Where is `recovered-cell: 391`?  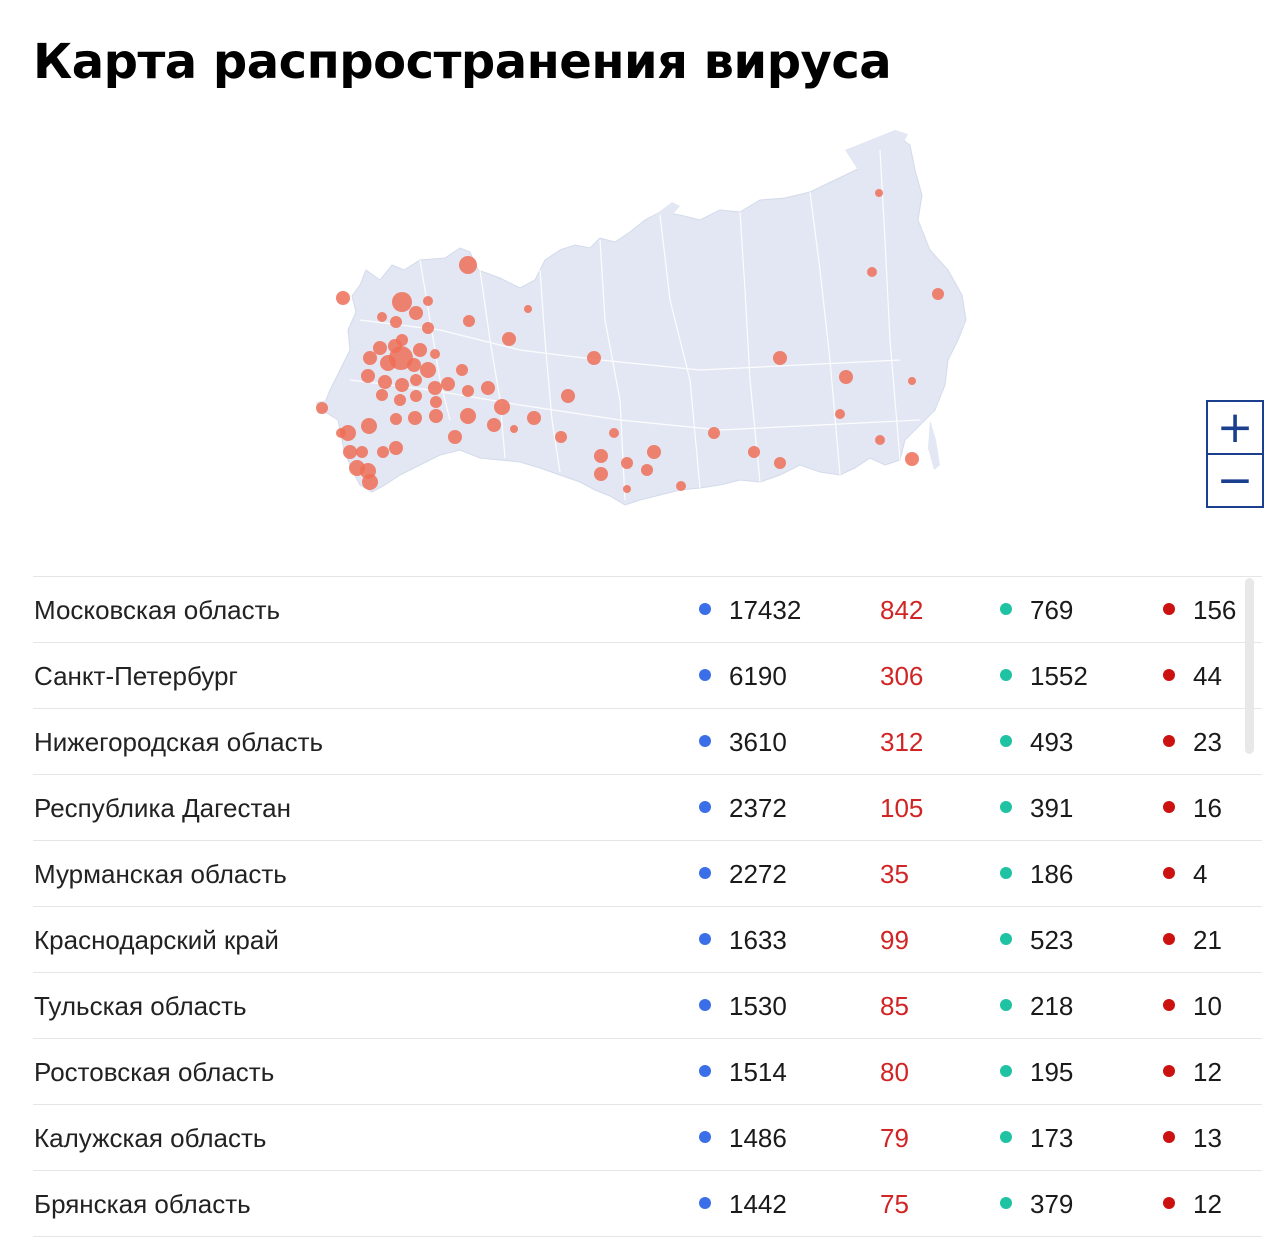 recovered-cell: 391 is located at coordinates (1036, 807).